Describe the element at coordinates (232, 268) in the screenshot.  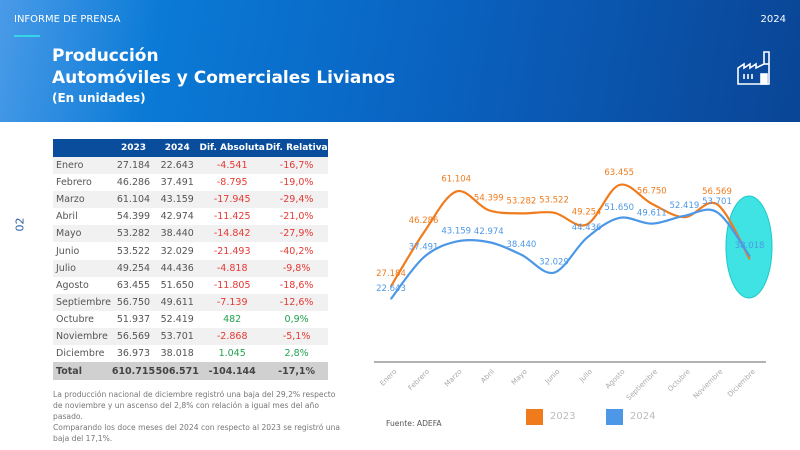
I see `table-cell: -4.818` at that location.